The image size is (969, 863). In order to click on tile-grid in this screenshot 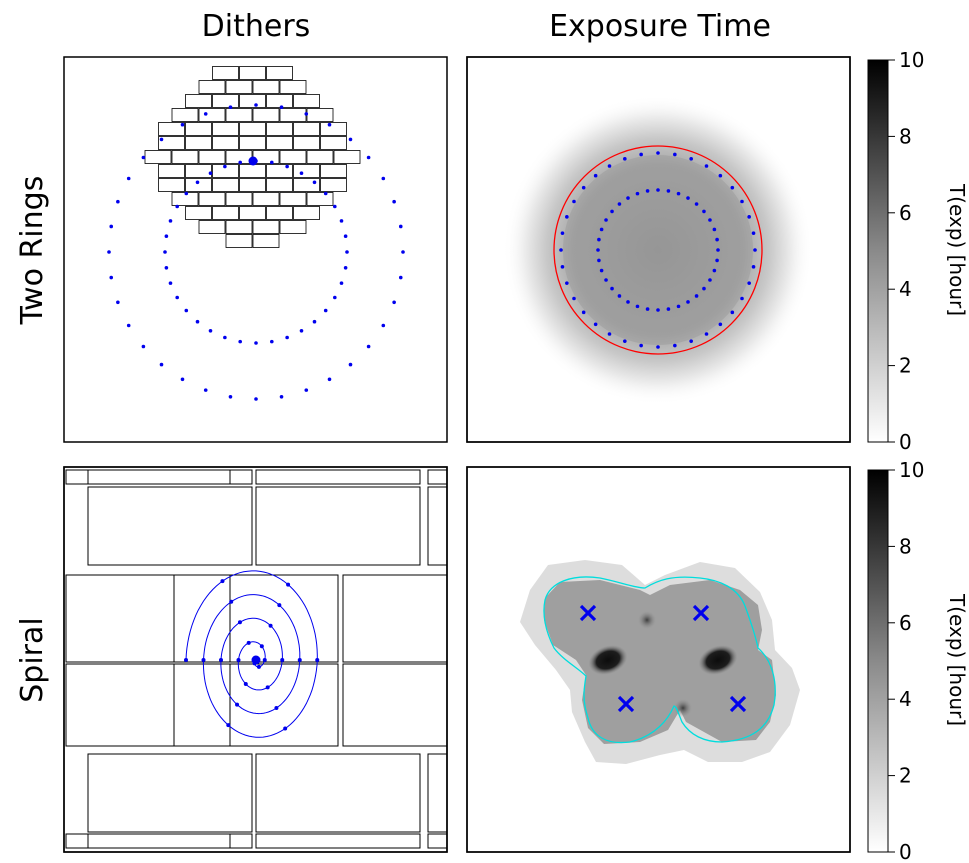, I will do `click(252, 157)`.